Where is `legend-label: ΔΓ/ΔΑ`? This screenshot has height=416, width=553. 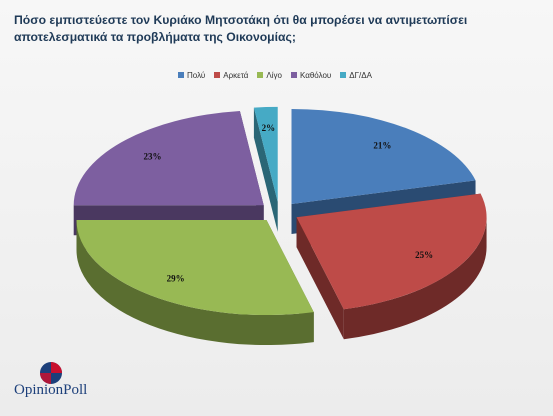
legend-label: ΔΓ/ΔΑ is located at coordinates (360, 75).